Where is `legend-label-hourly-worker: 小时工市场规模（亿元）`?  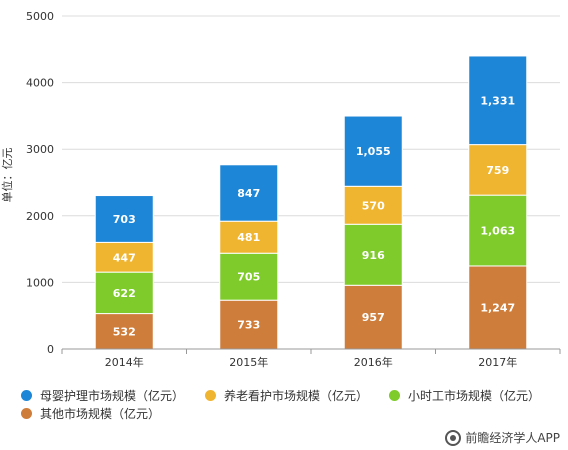 legend-label-hourly-worker: 小时工市场规模（亿元） is located at coordinates (474, 396).